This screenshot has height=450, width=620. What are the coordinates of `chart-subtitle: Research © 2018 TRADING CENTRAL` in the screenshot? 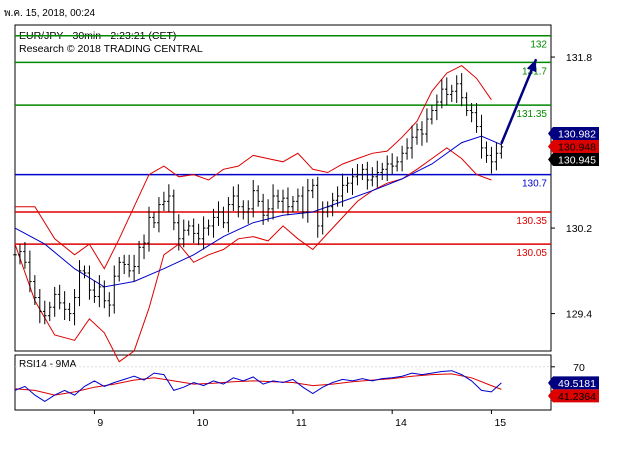 It's located at (111, 49).